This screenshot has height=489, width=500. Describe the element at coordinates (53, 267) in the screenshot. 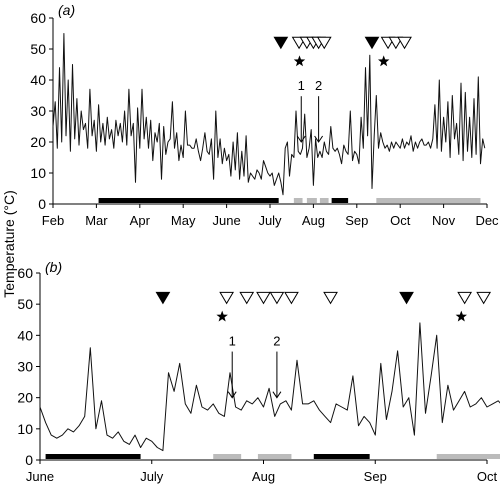

I see `panel-label: (b)` at that location.